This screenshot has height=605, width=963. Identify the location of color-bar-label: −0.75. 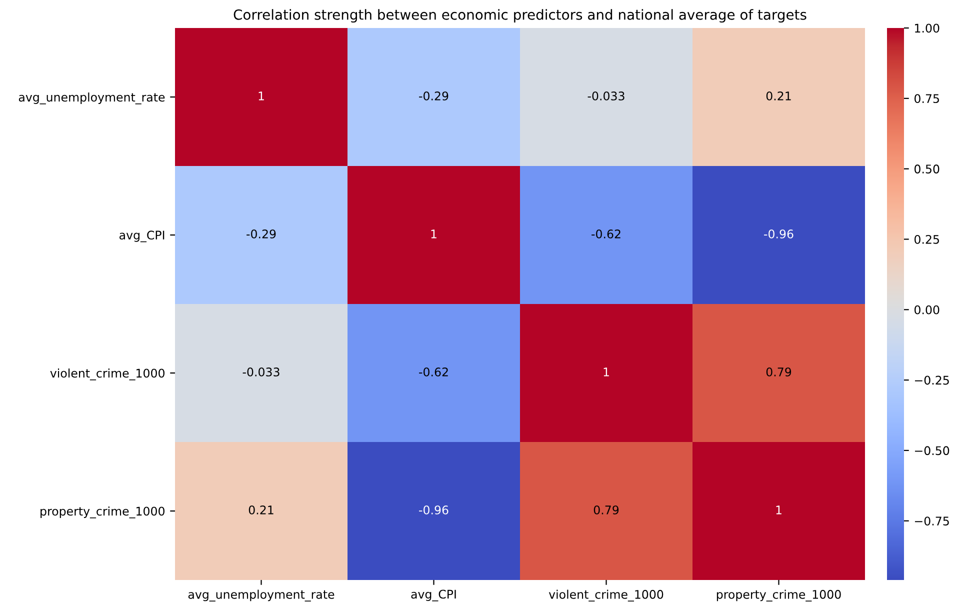
(931, 521).